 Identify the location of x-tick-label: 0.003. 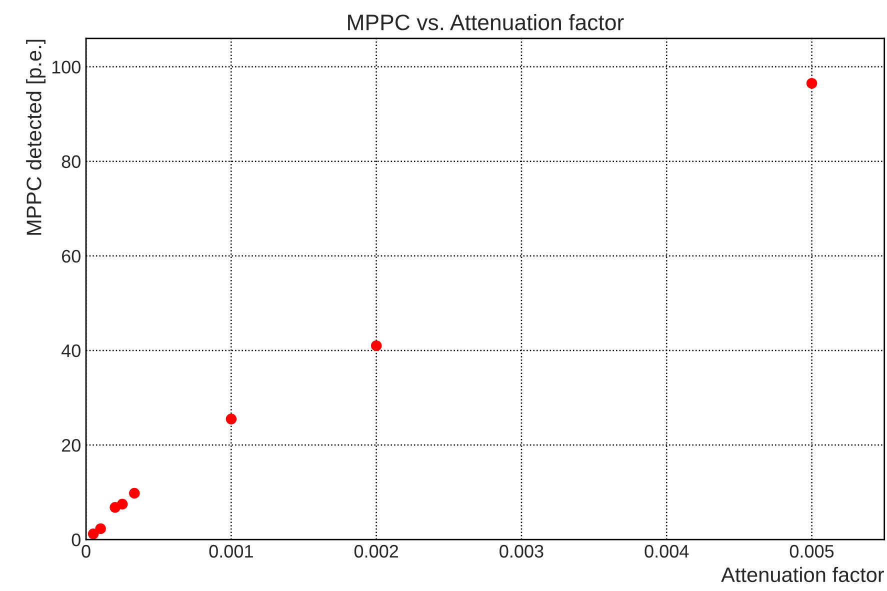
(522, 551).